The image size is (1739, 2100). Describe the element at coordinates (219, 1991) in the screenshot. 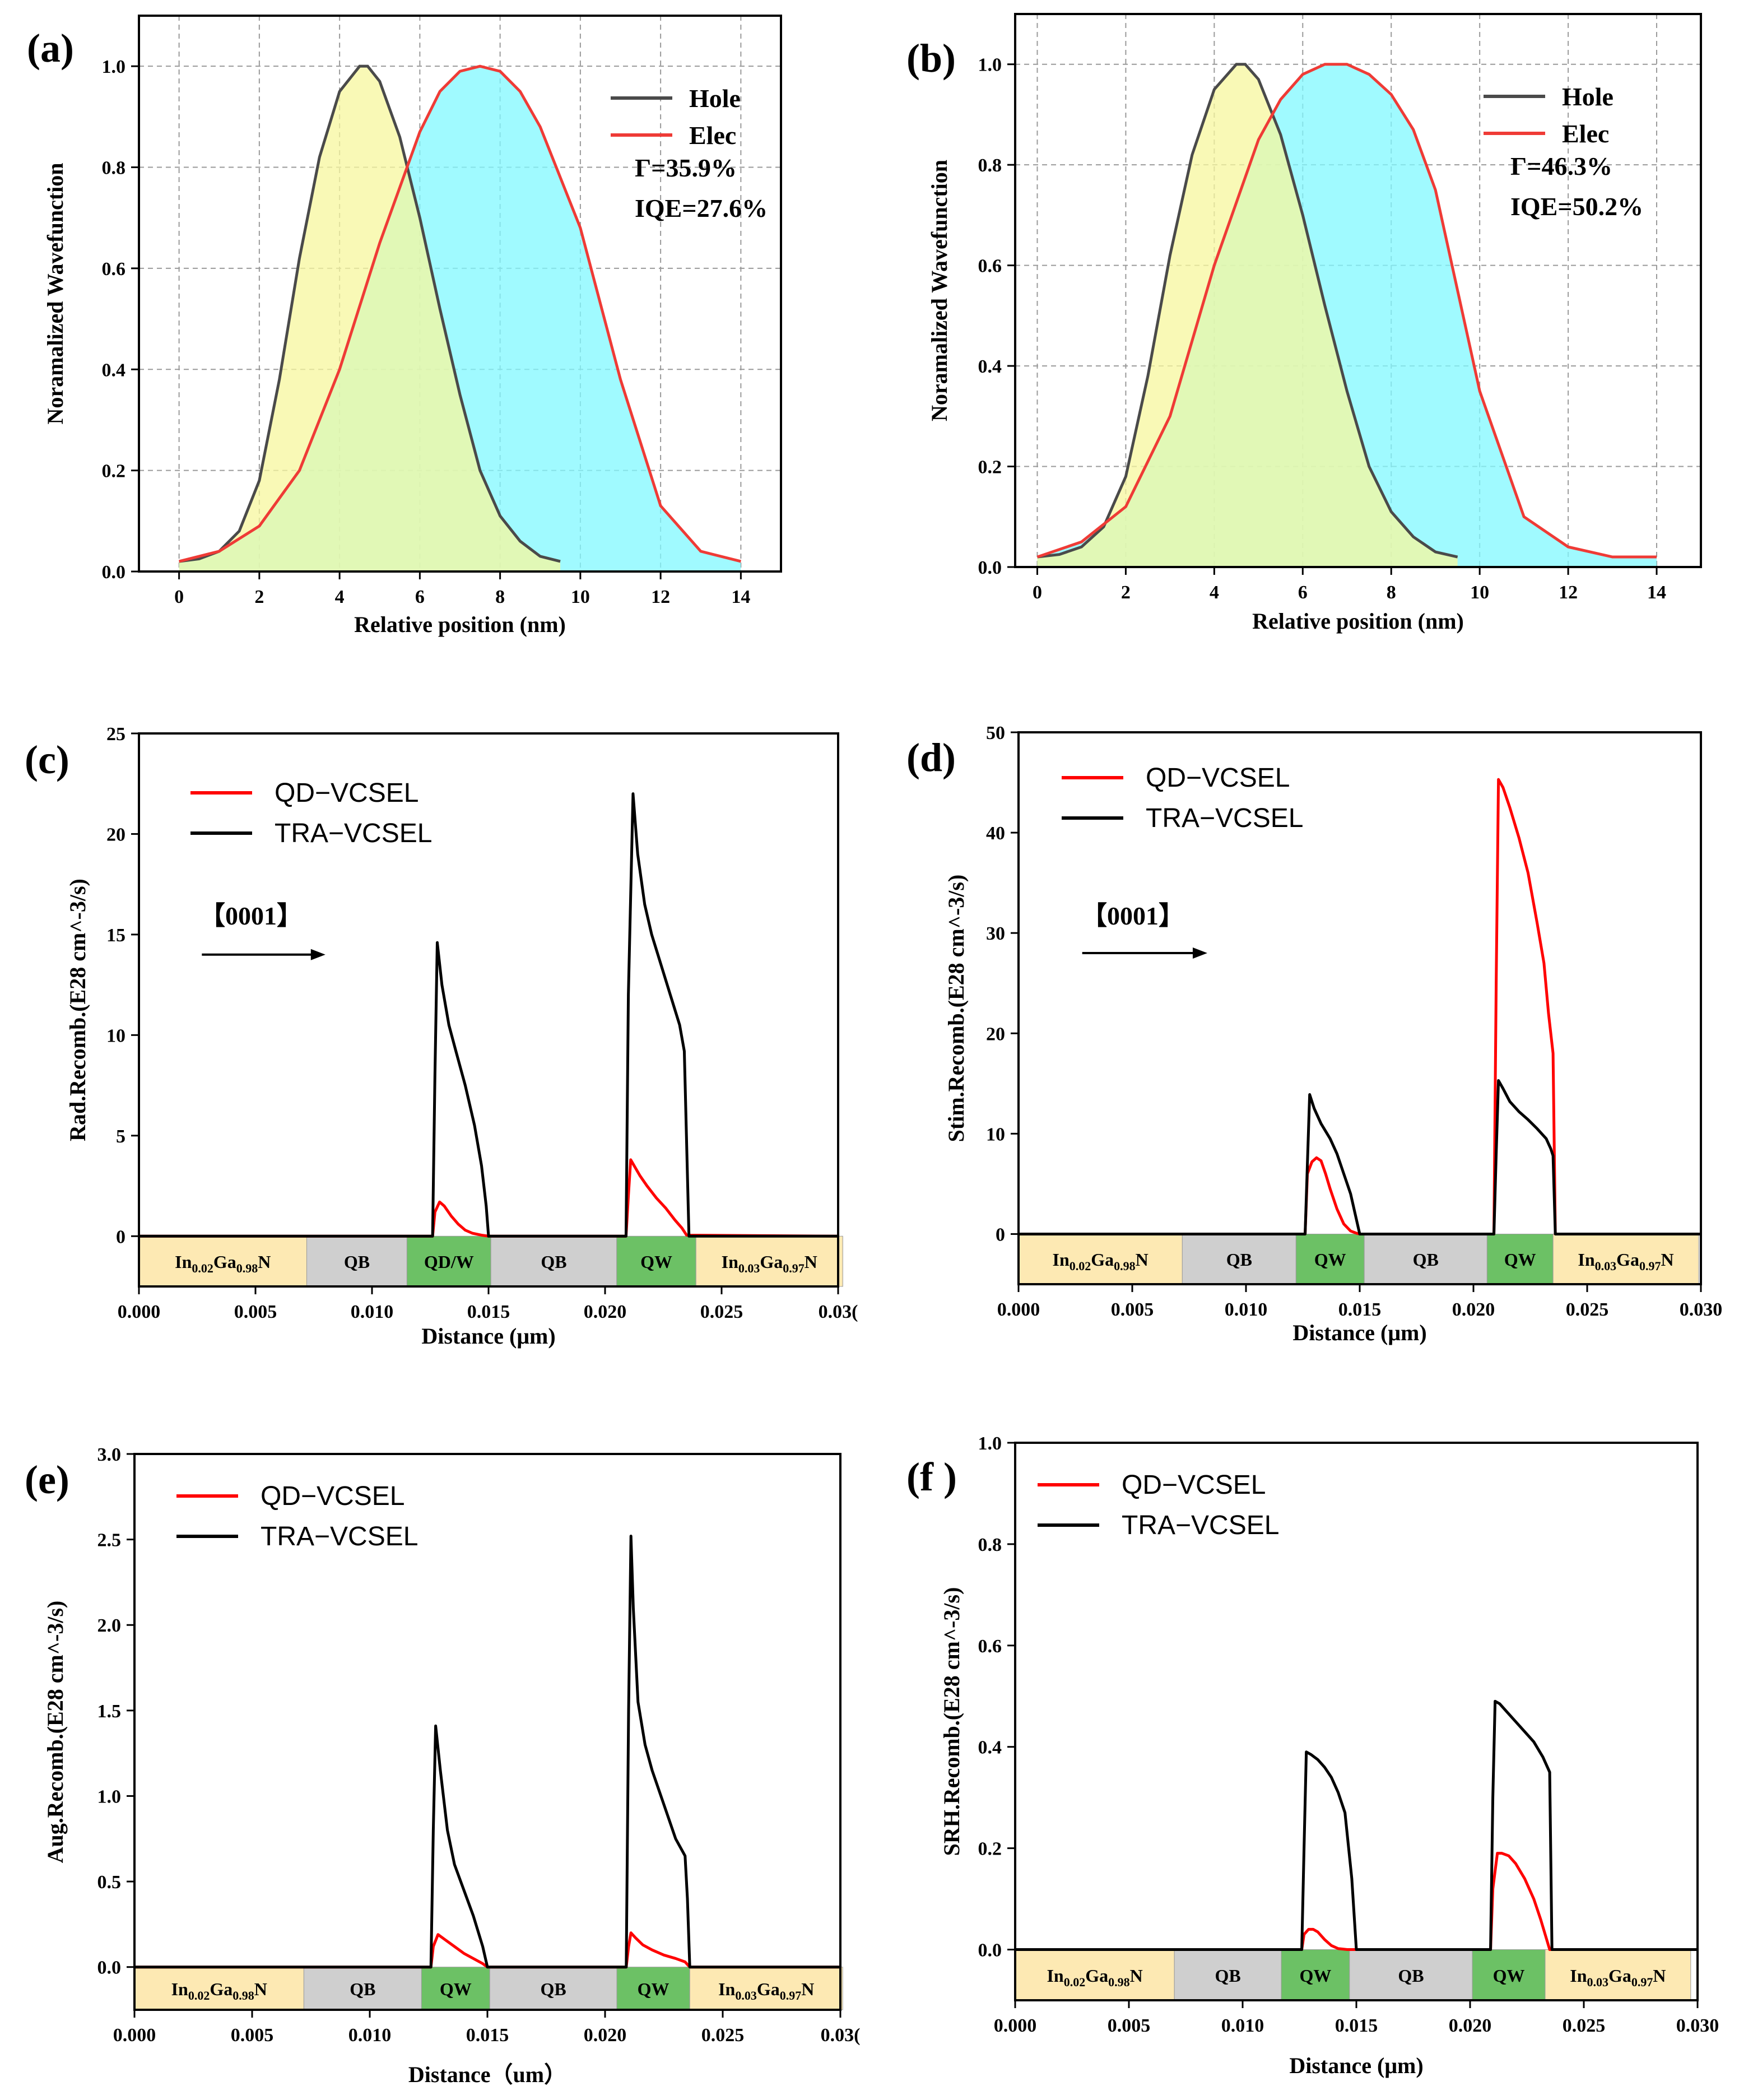

I see `layer-label: In0.02Ga0.98N` at that location.